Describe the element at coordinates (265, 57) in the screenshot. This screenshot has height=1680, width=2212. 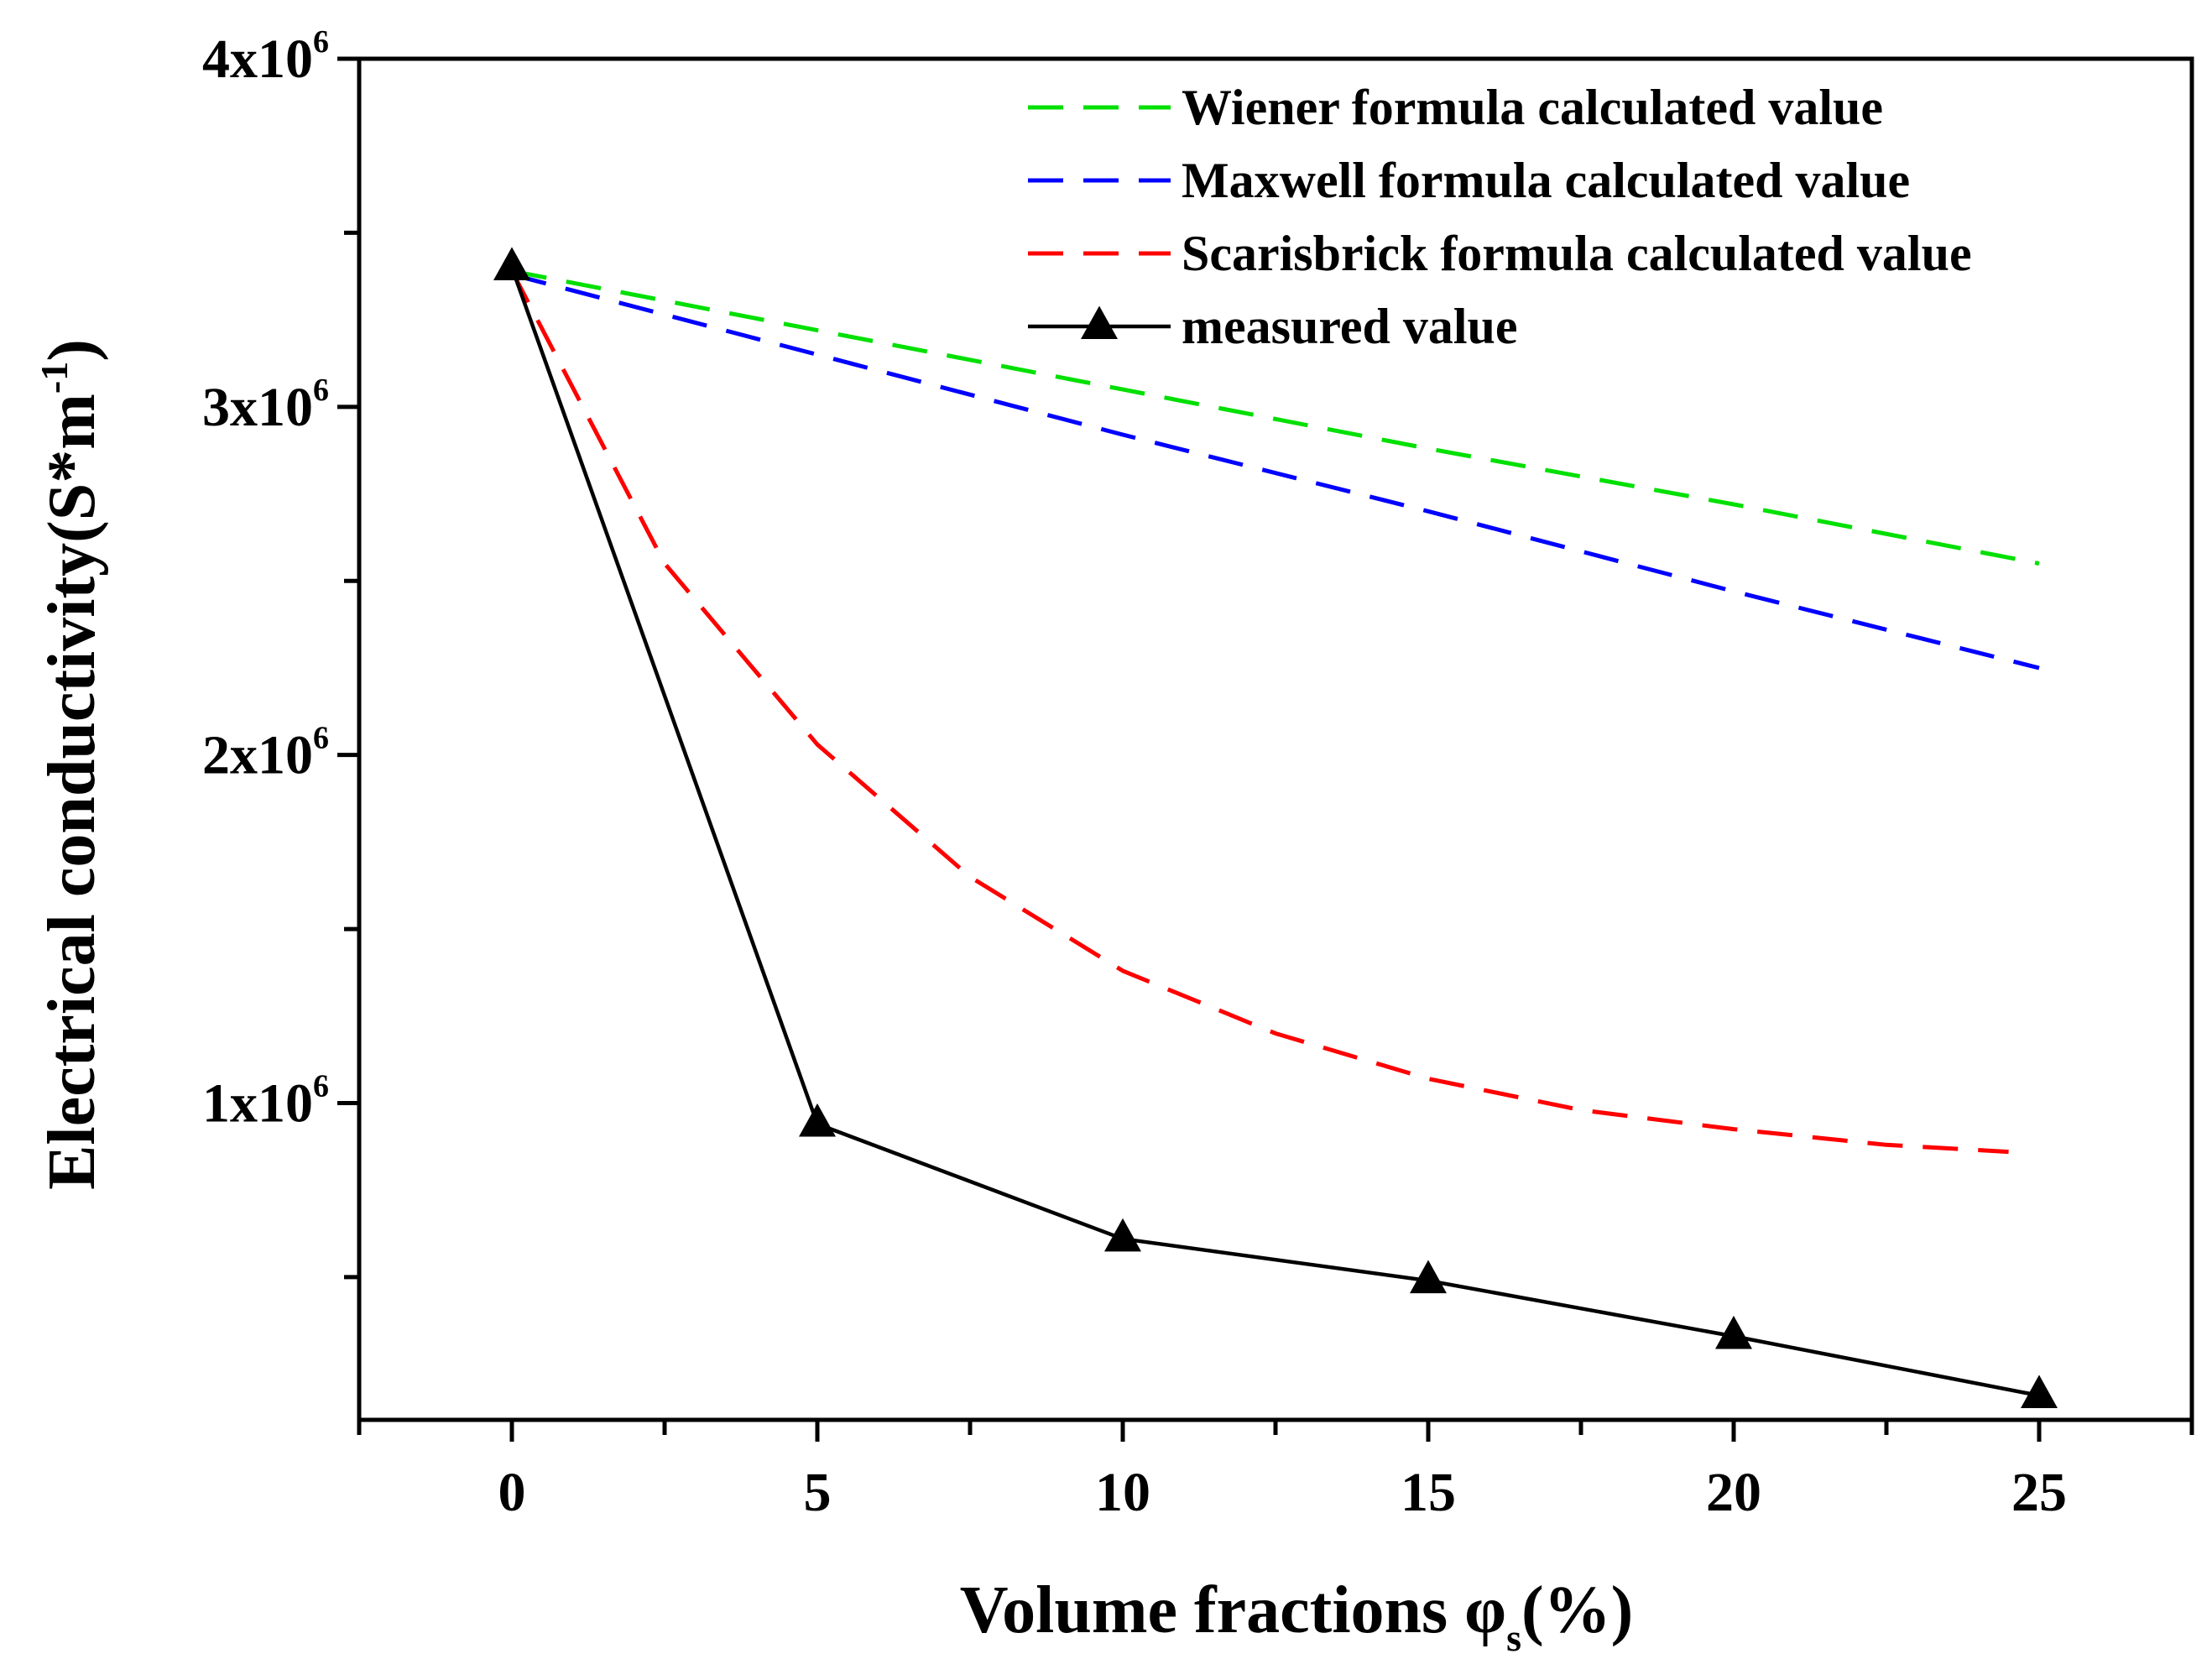
I see `y-tick-label: 4x10⁶` at that location.